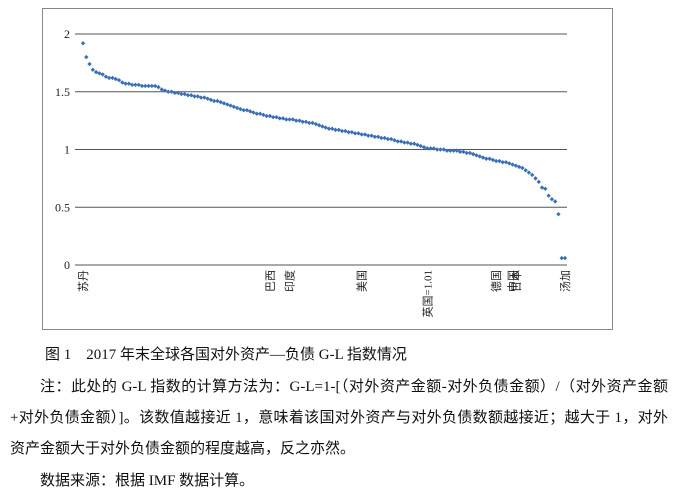  Describe the element at coordinates (271, 281) in the screenshot. I see `x-tick-label: 巴西` at that location.